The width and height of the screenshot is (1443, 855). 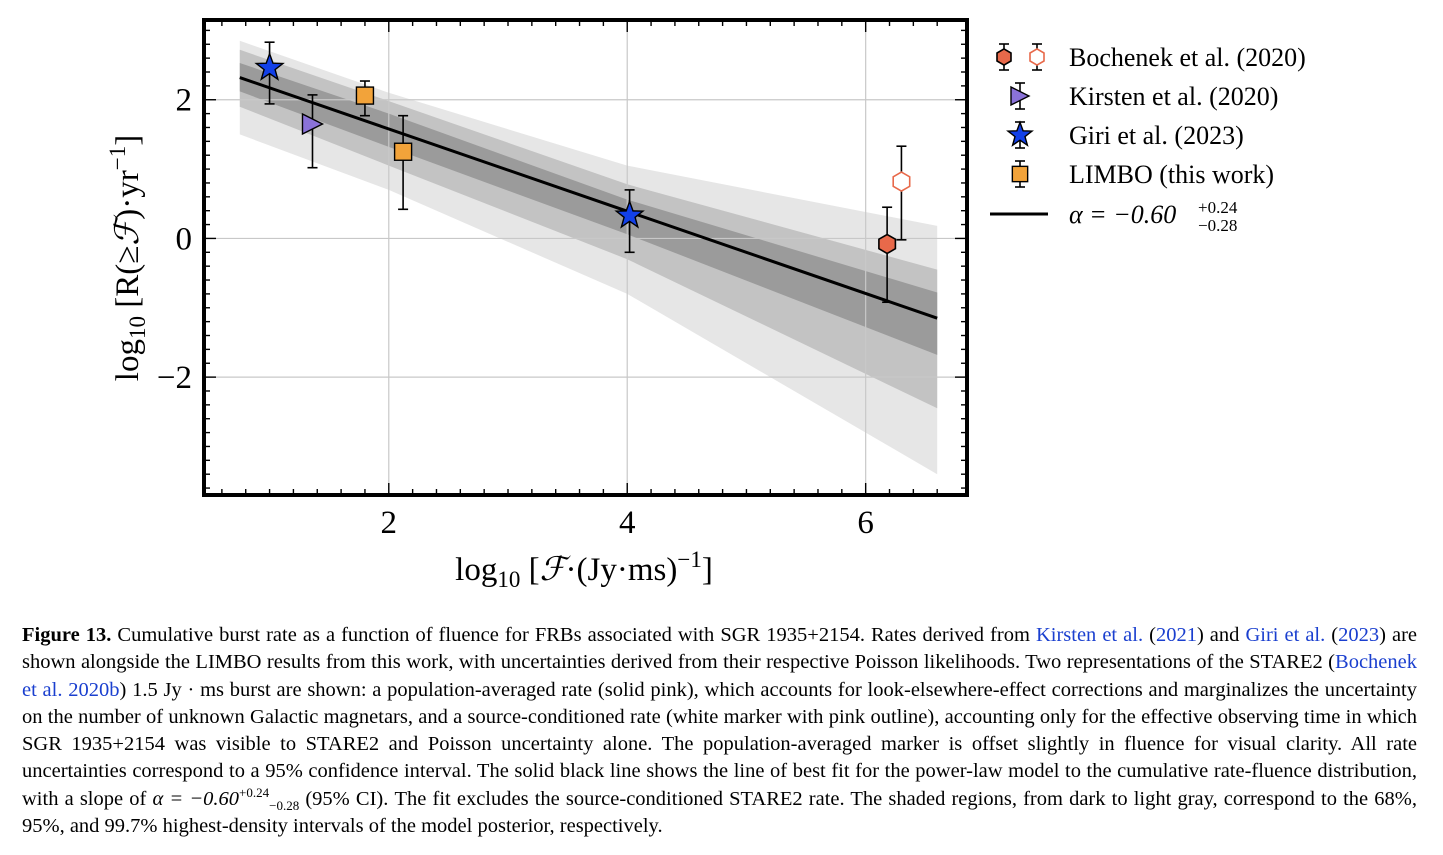 What do you see at coordinates (1221, 635) in the screenshot?
I see `caption-text: ) and` at bounding box center [1221, 635].